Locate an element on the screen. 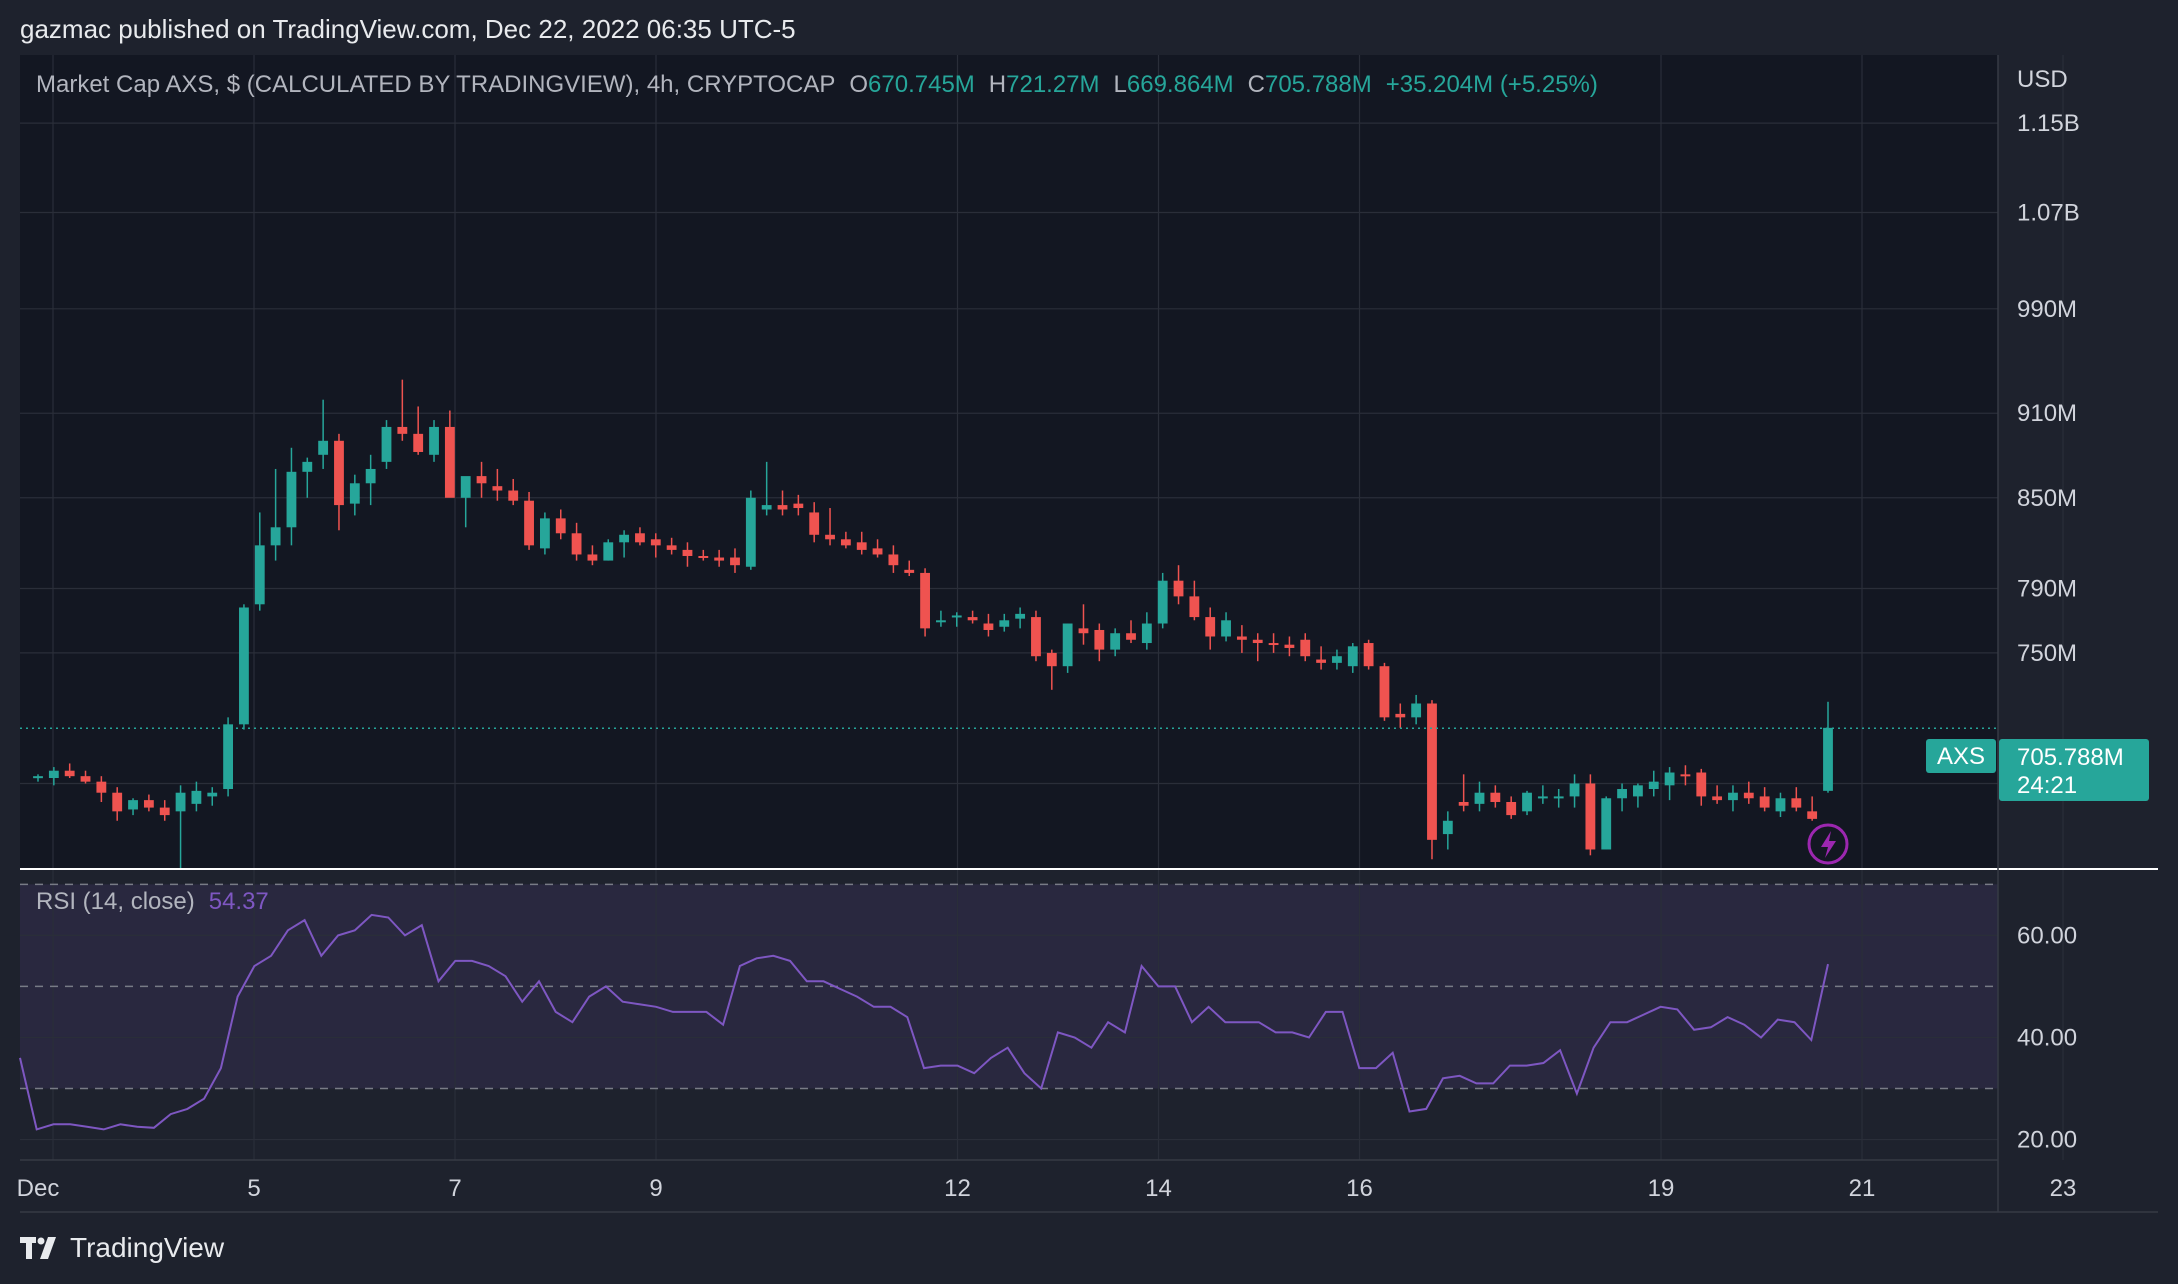 This screenshot has width=2178, height=1284. footer-brand: TradingView is located at coordinates (147, 1247).